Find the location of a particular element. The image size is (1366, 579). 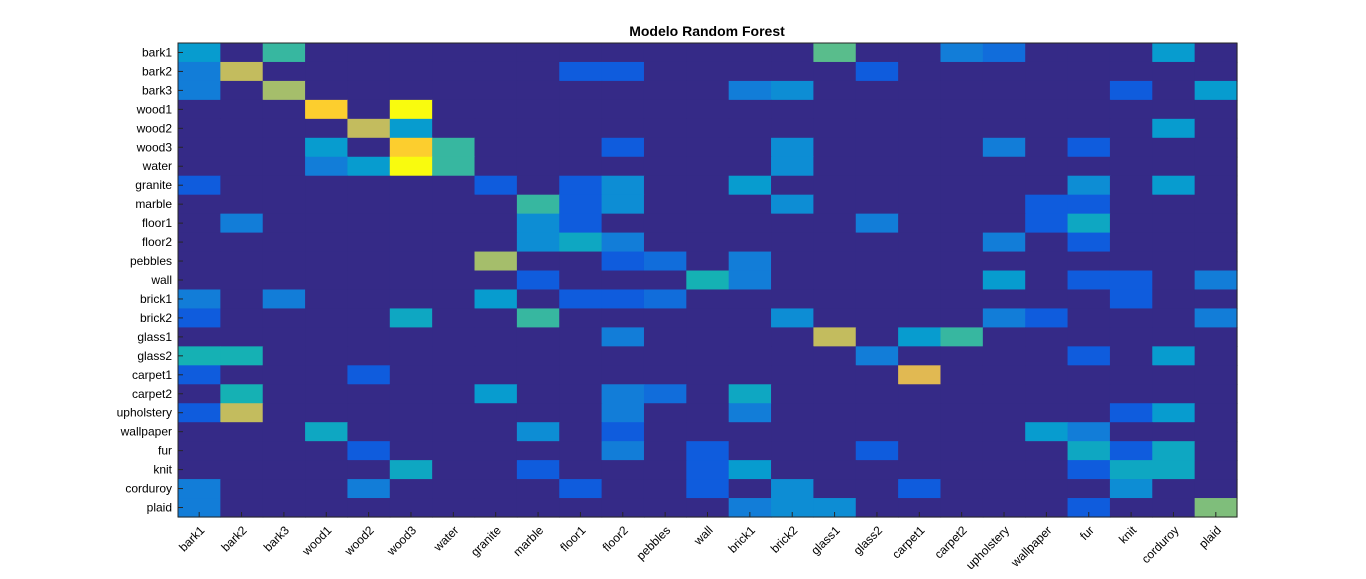

heatmap-cell-bark3-upholstery is located at coordinates (1004, 90).